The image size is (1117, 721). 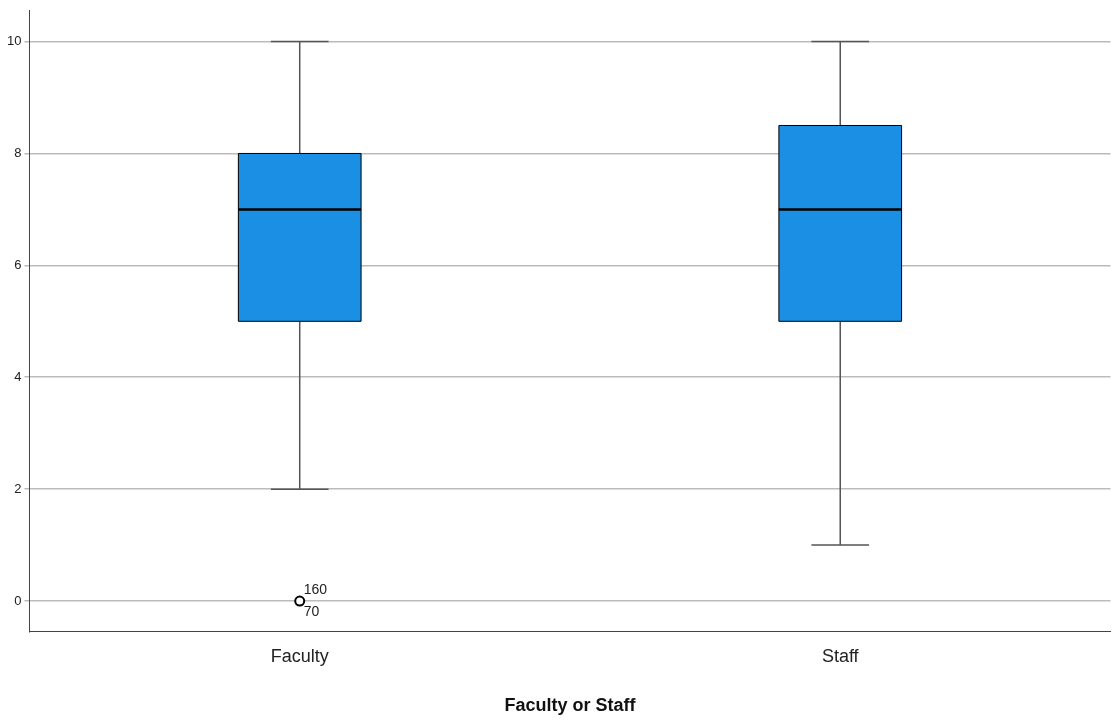 I want to click on y-tick-label: 8, so click(x=18, y=153).